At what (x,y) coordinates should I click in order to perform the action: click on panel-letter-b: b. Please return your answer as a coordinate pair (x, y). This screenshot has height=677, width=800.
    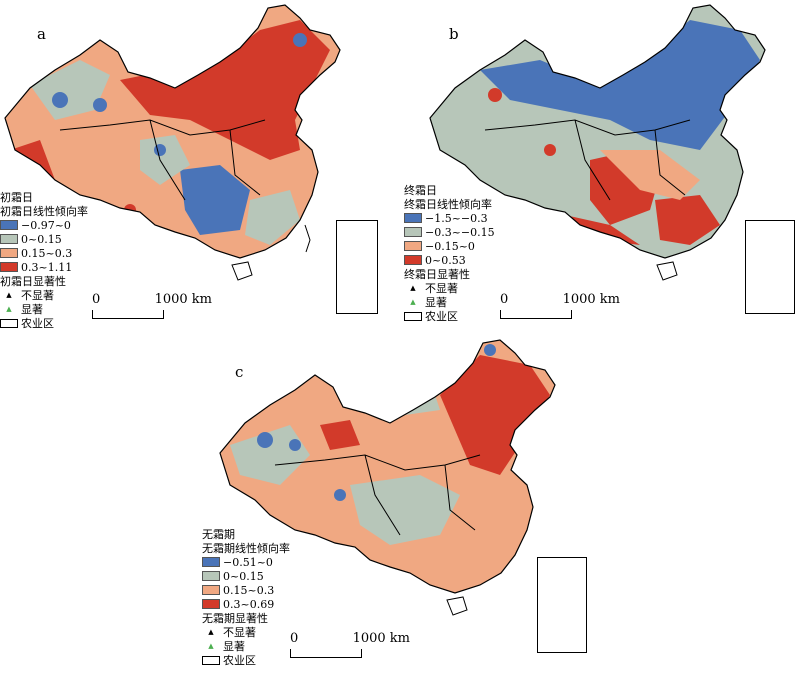
    Looking at the image, I should click on (454, 34).